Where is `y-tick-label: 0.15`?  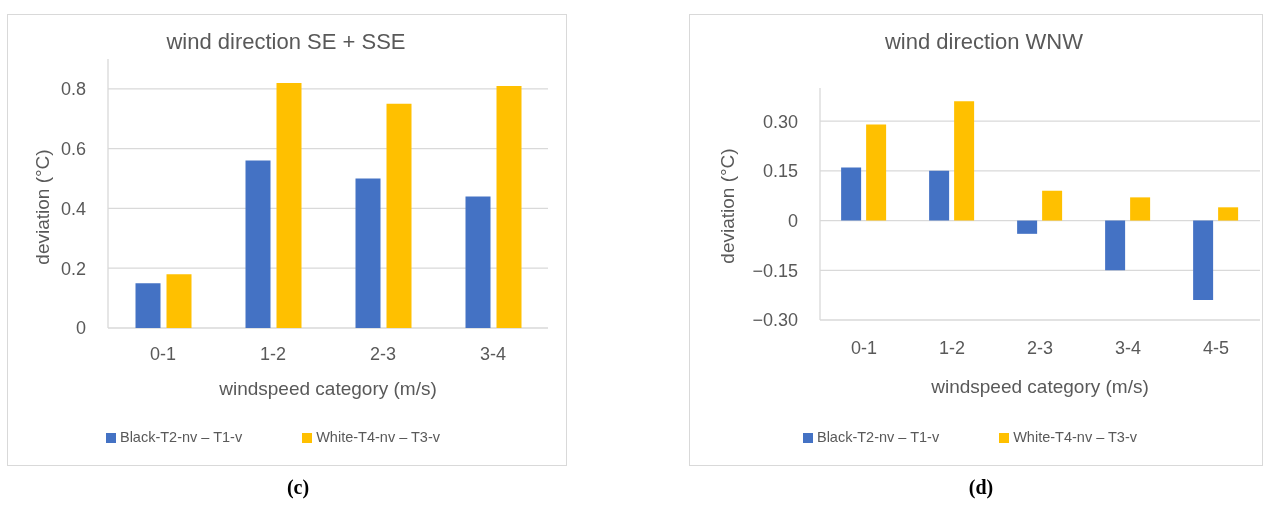
y-tick-label: 0.15 is located at coordinates (780, 171).